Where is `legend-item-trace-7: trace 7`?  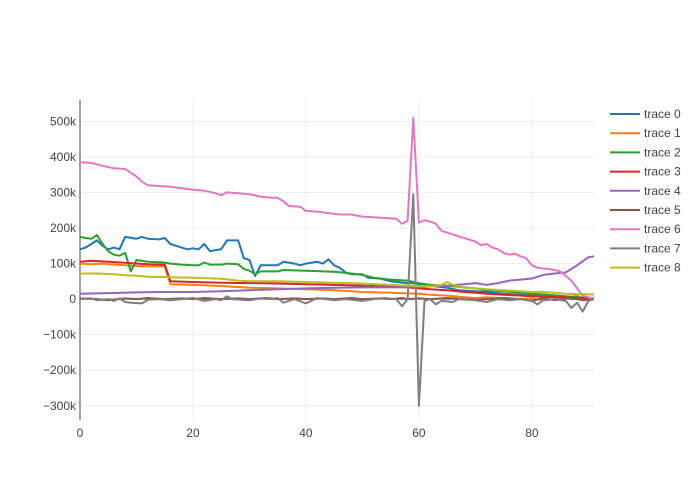
legend-item-trace-7: trace 7 is located at coordinates (645, 248).